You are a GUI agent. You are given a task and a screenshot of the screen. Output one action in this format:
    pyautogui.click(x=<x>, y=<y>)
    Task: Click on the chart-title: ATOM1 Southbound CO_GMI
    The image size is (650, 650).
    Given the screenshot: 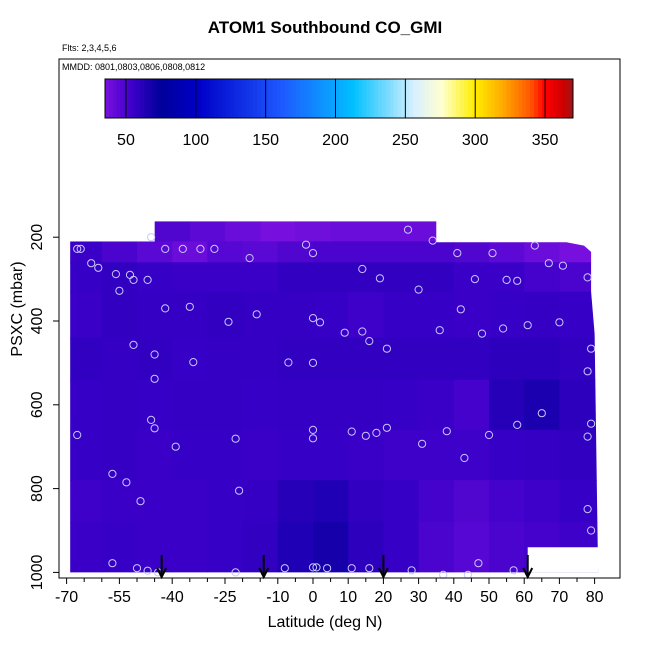 What is the action you would take?
    pyautogui.click(x=325, y=27)
    